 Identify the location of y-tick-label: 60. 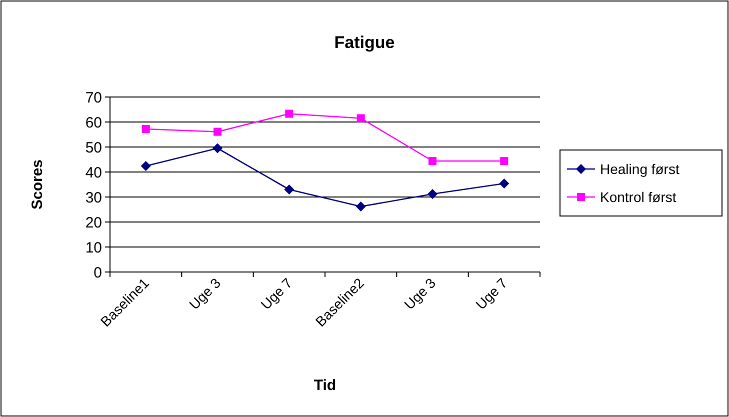
(93, 123).